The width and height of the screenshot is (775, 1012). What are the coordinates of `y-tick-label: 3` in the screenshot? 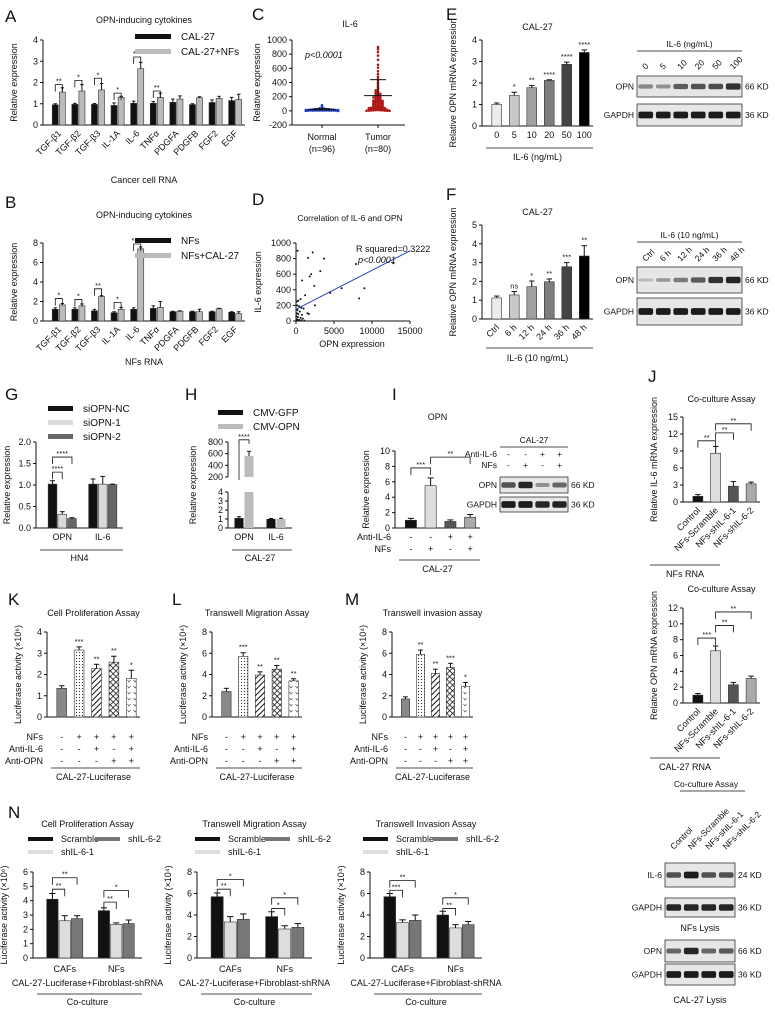 It's located at (39, 653).